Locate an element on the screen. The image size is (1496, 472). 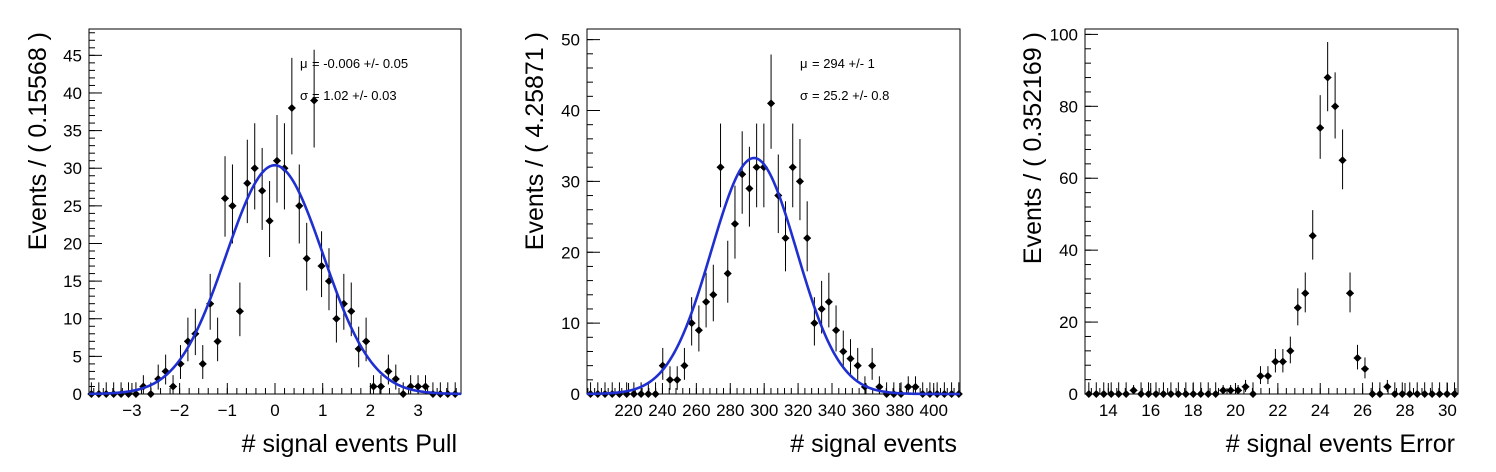
gaussian-fit-curve is located at coordinates (773, 276).